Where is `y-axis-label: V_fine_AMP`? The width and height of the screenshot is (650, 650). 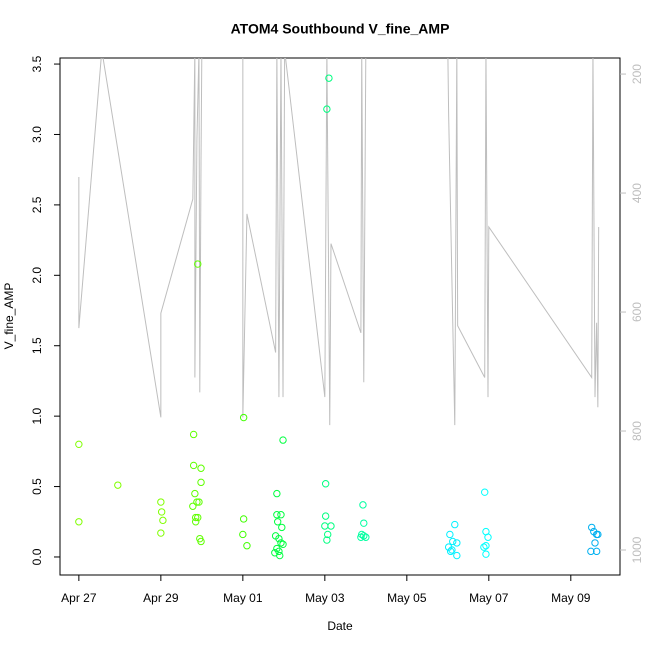 y-axis-label: V_fine_AMP is located at coordinates (9, 316).